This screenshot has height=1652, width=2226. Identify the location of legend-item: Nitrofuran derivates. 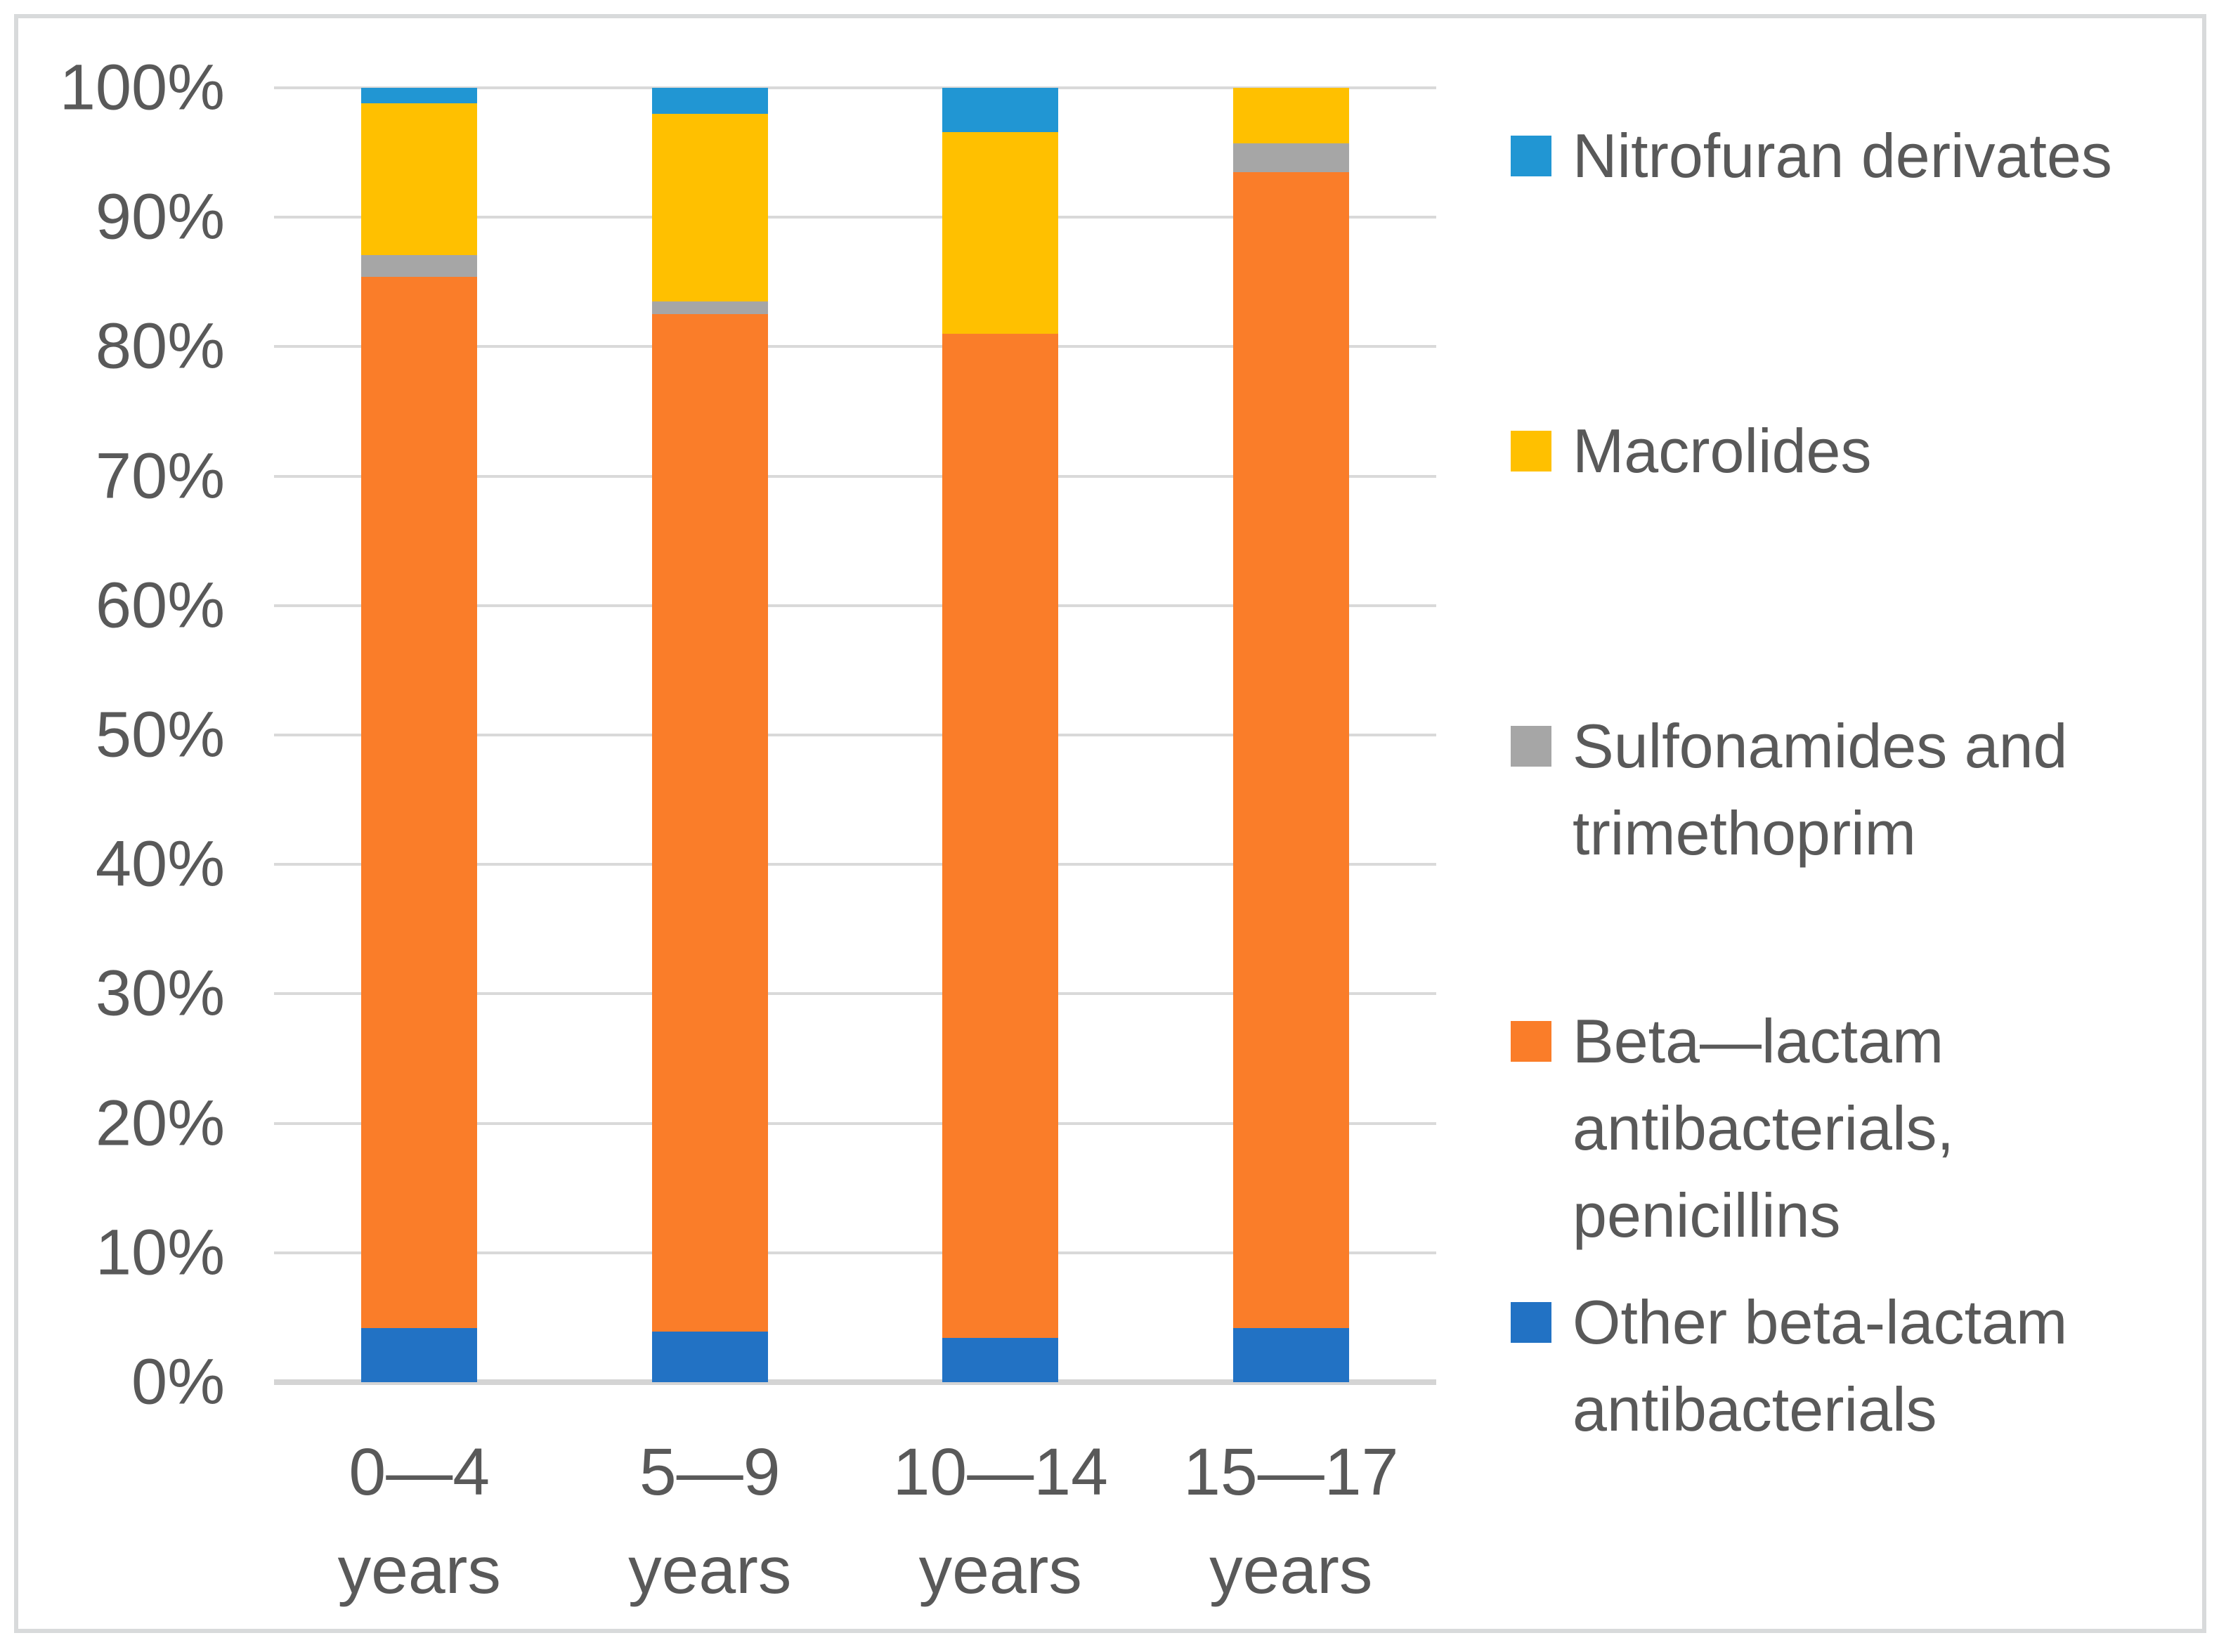
(1844, 156).